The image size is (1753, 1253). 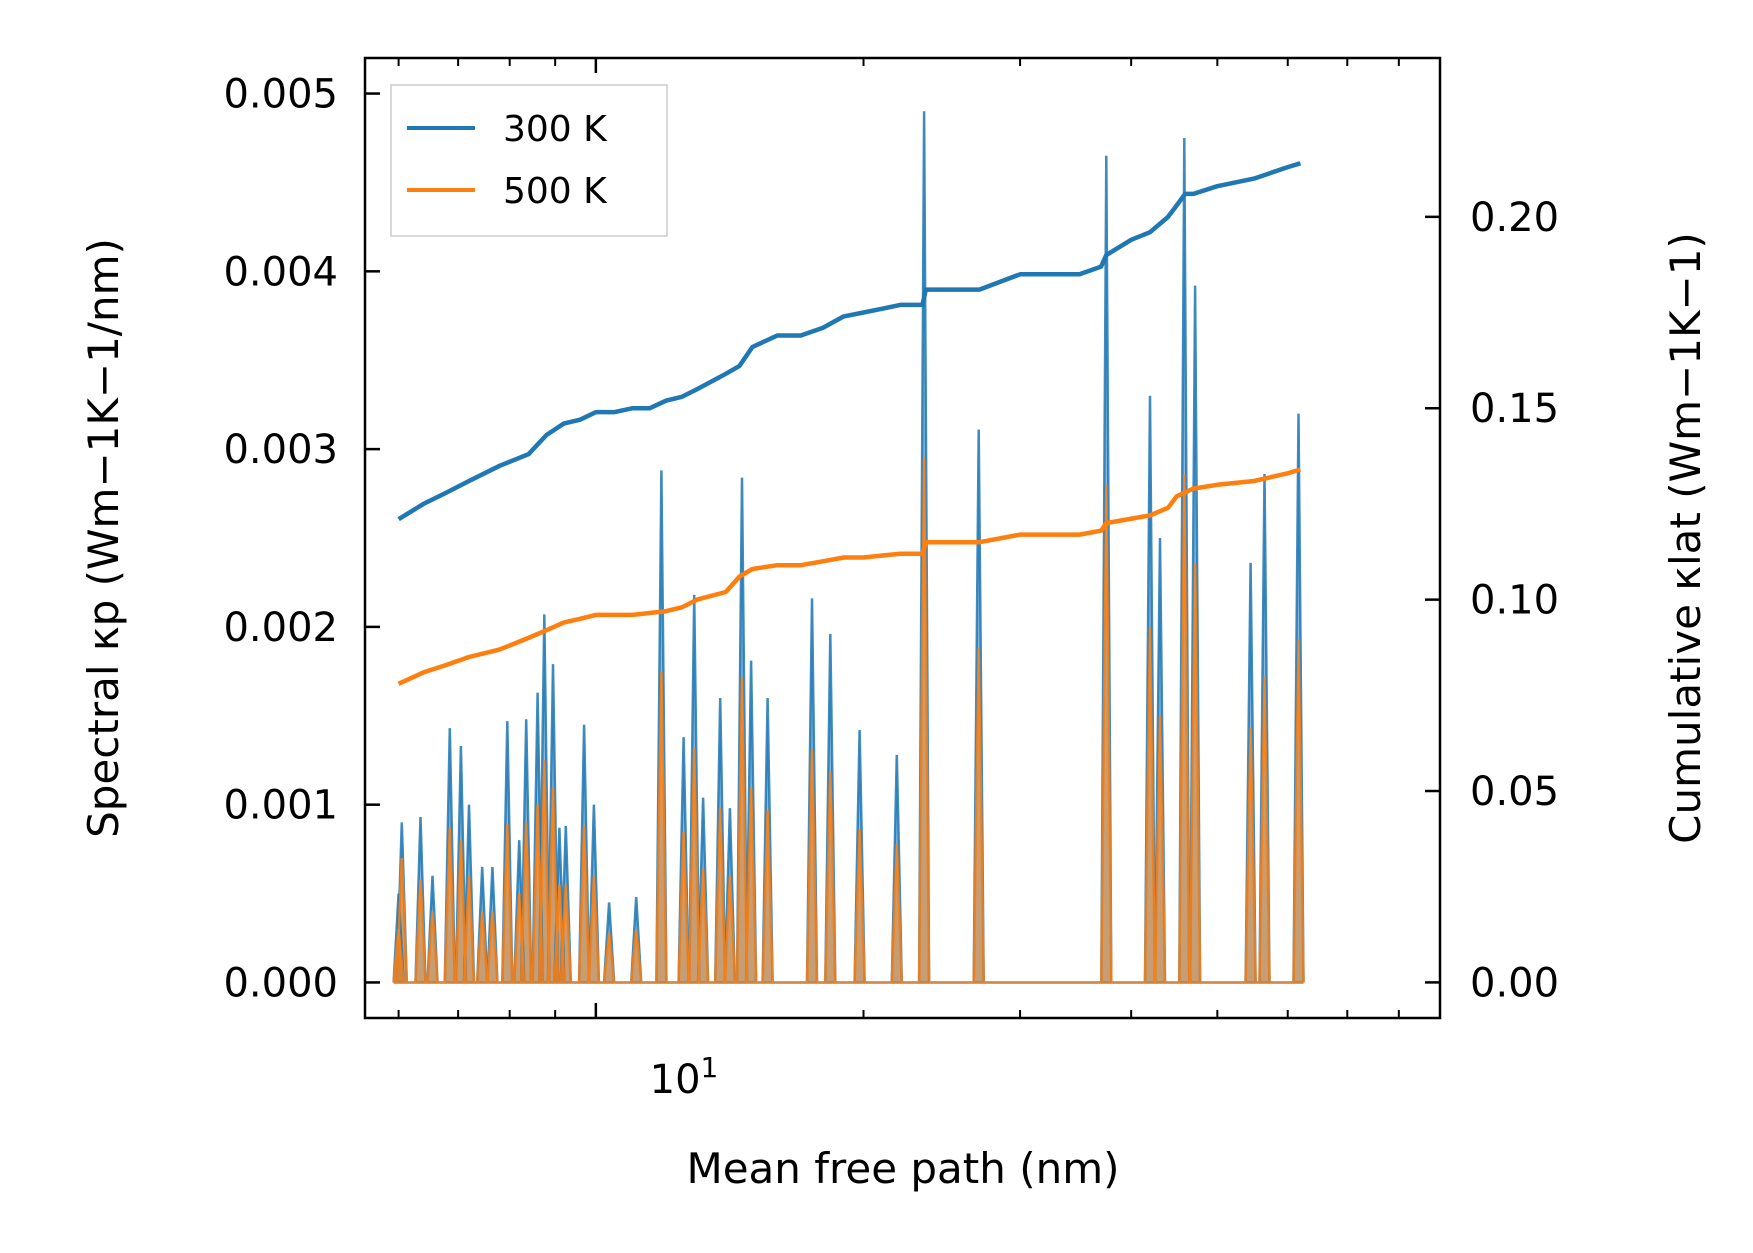 I want to click on right-tick-label-3: 0.15, so click(x=1514, y=409).